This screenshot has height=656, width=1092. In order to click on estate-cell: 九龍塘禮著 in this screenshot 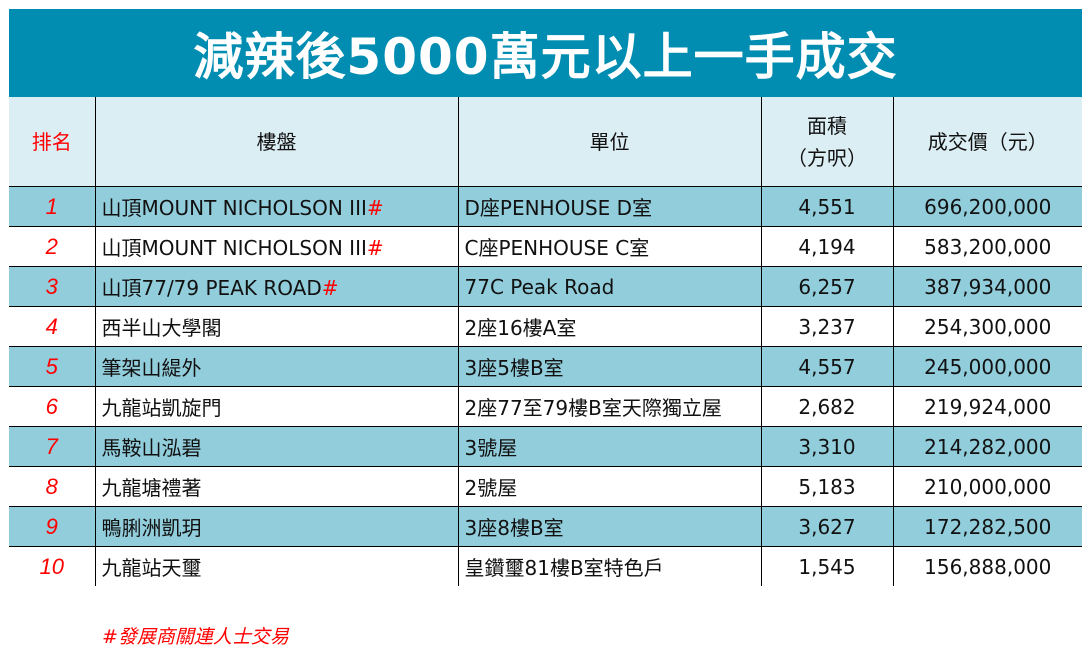, I will do `click(276, 486)`.